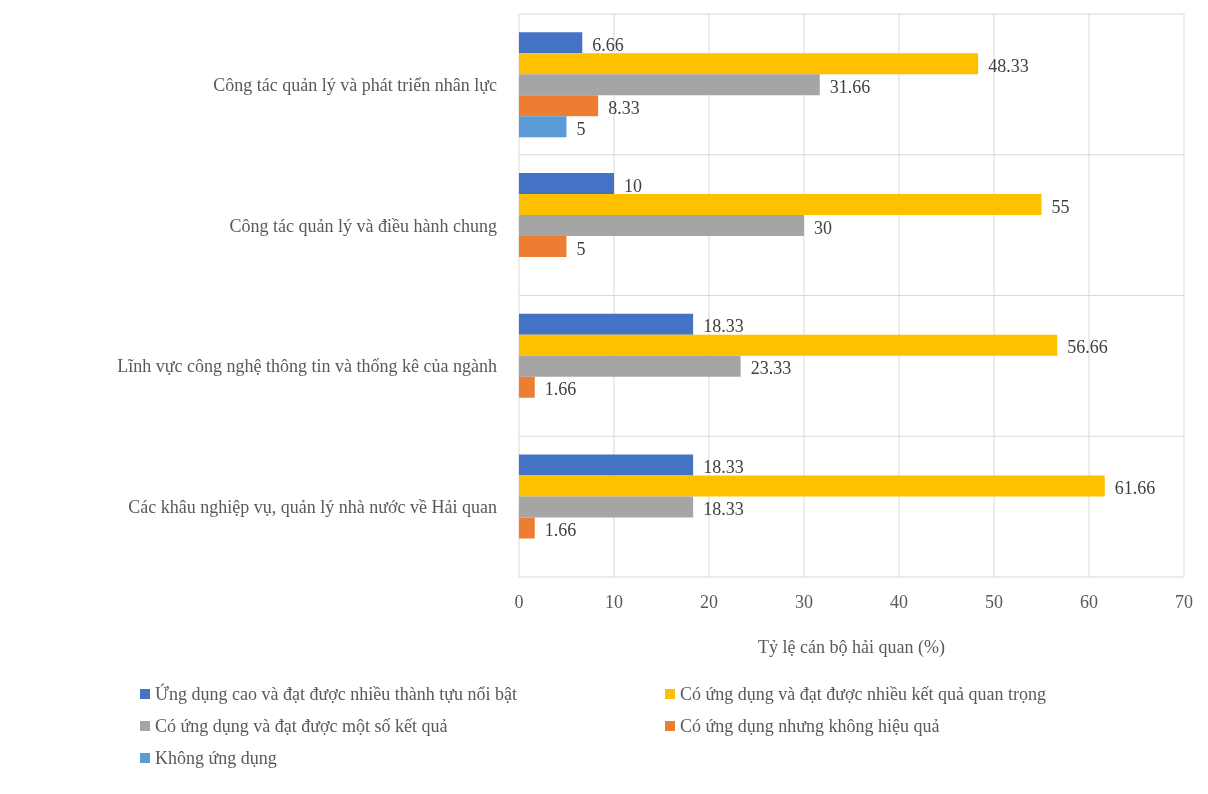 The image size is (1208, 794). What do you see at coordinates (709, 601) in the screenshot?
I see `x-tick-label: 20` at bounding box center [709, 601].